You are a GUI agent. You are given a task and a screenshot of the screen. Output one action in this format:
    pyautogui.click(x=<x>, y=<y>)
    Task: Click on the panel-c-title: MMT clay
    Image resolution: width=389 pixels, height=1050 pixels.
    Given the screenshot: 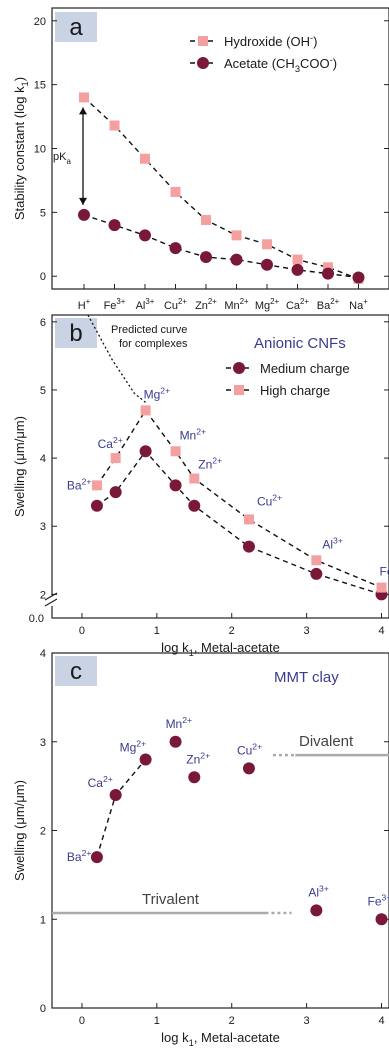 What is the action you would take?
    pyautogui.click(x=306, y=677)
    